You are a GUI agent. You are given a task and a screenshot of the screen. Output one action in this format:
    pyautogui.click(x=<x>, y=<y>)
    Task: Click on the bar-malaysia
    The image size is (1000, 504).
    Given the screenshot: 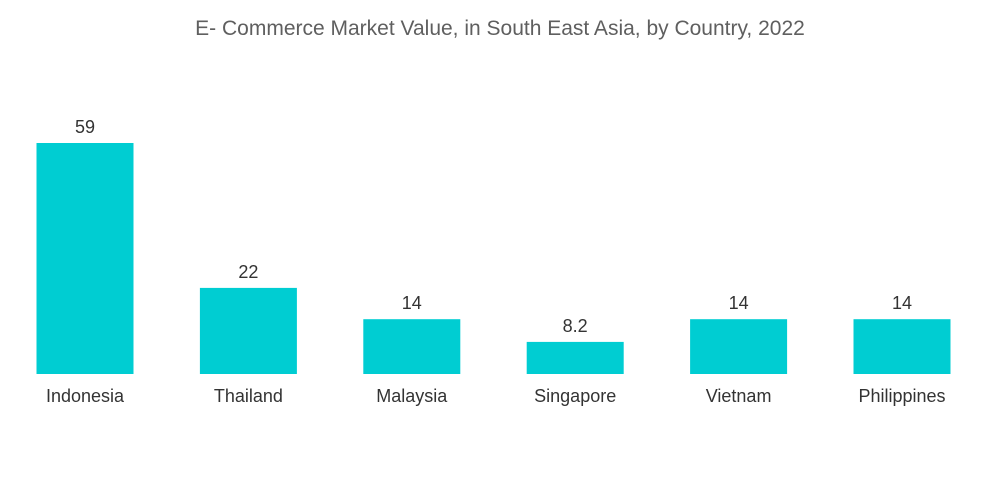 What is the action you would take?
    pyautogui.click(x=412, y=346)
    